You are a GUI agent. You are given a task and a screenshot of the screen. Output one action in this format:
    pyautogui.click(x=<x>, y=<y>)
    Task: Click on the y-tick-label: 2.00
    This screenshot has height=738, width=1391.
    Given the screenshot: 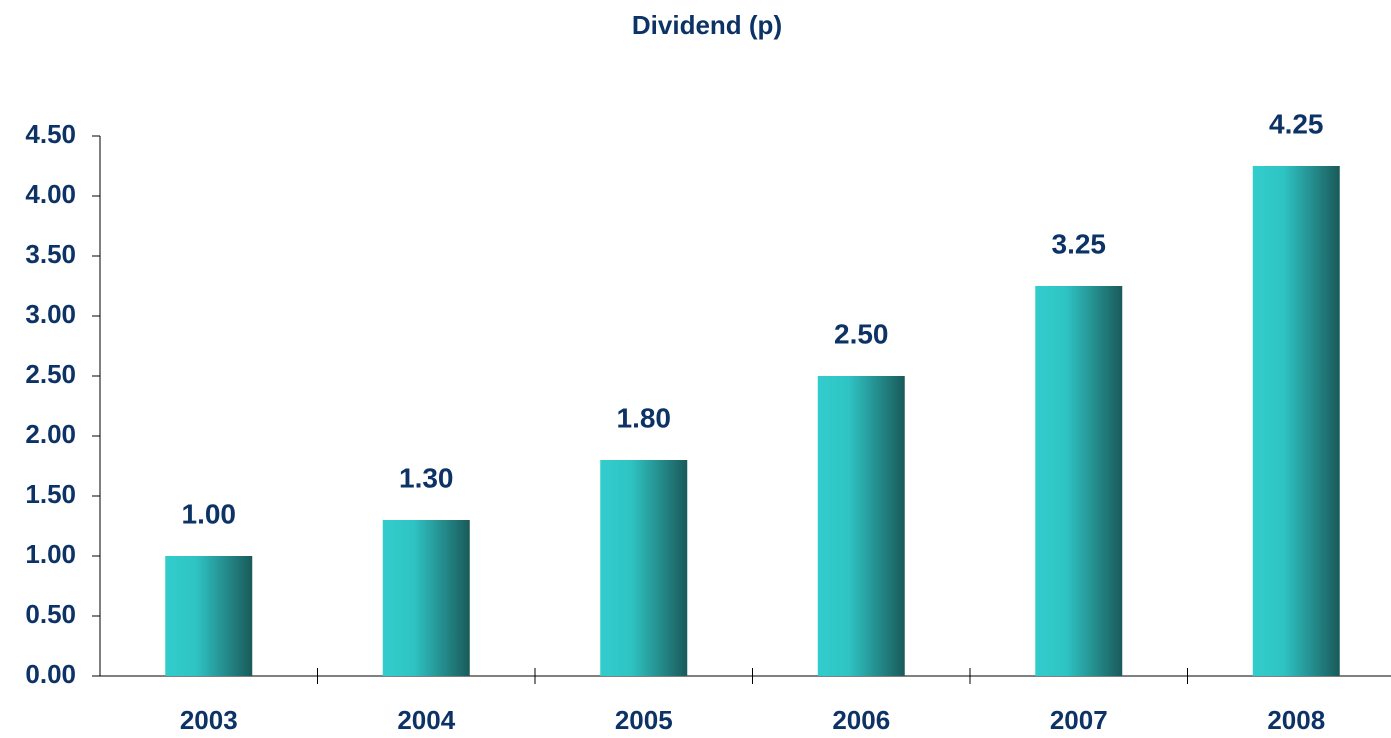 What is the action you would take?
    pyautogui.click(x=50, y=434)
    